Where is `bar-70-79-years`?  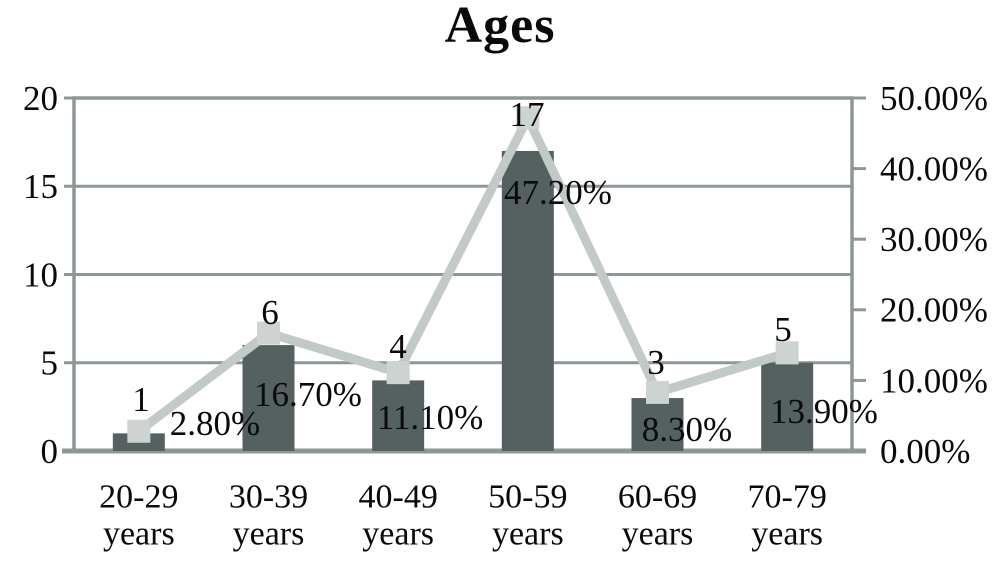 bar-70-79-years is located at coordinates (787, 406).